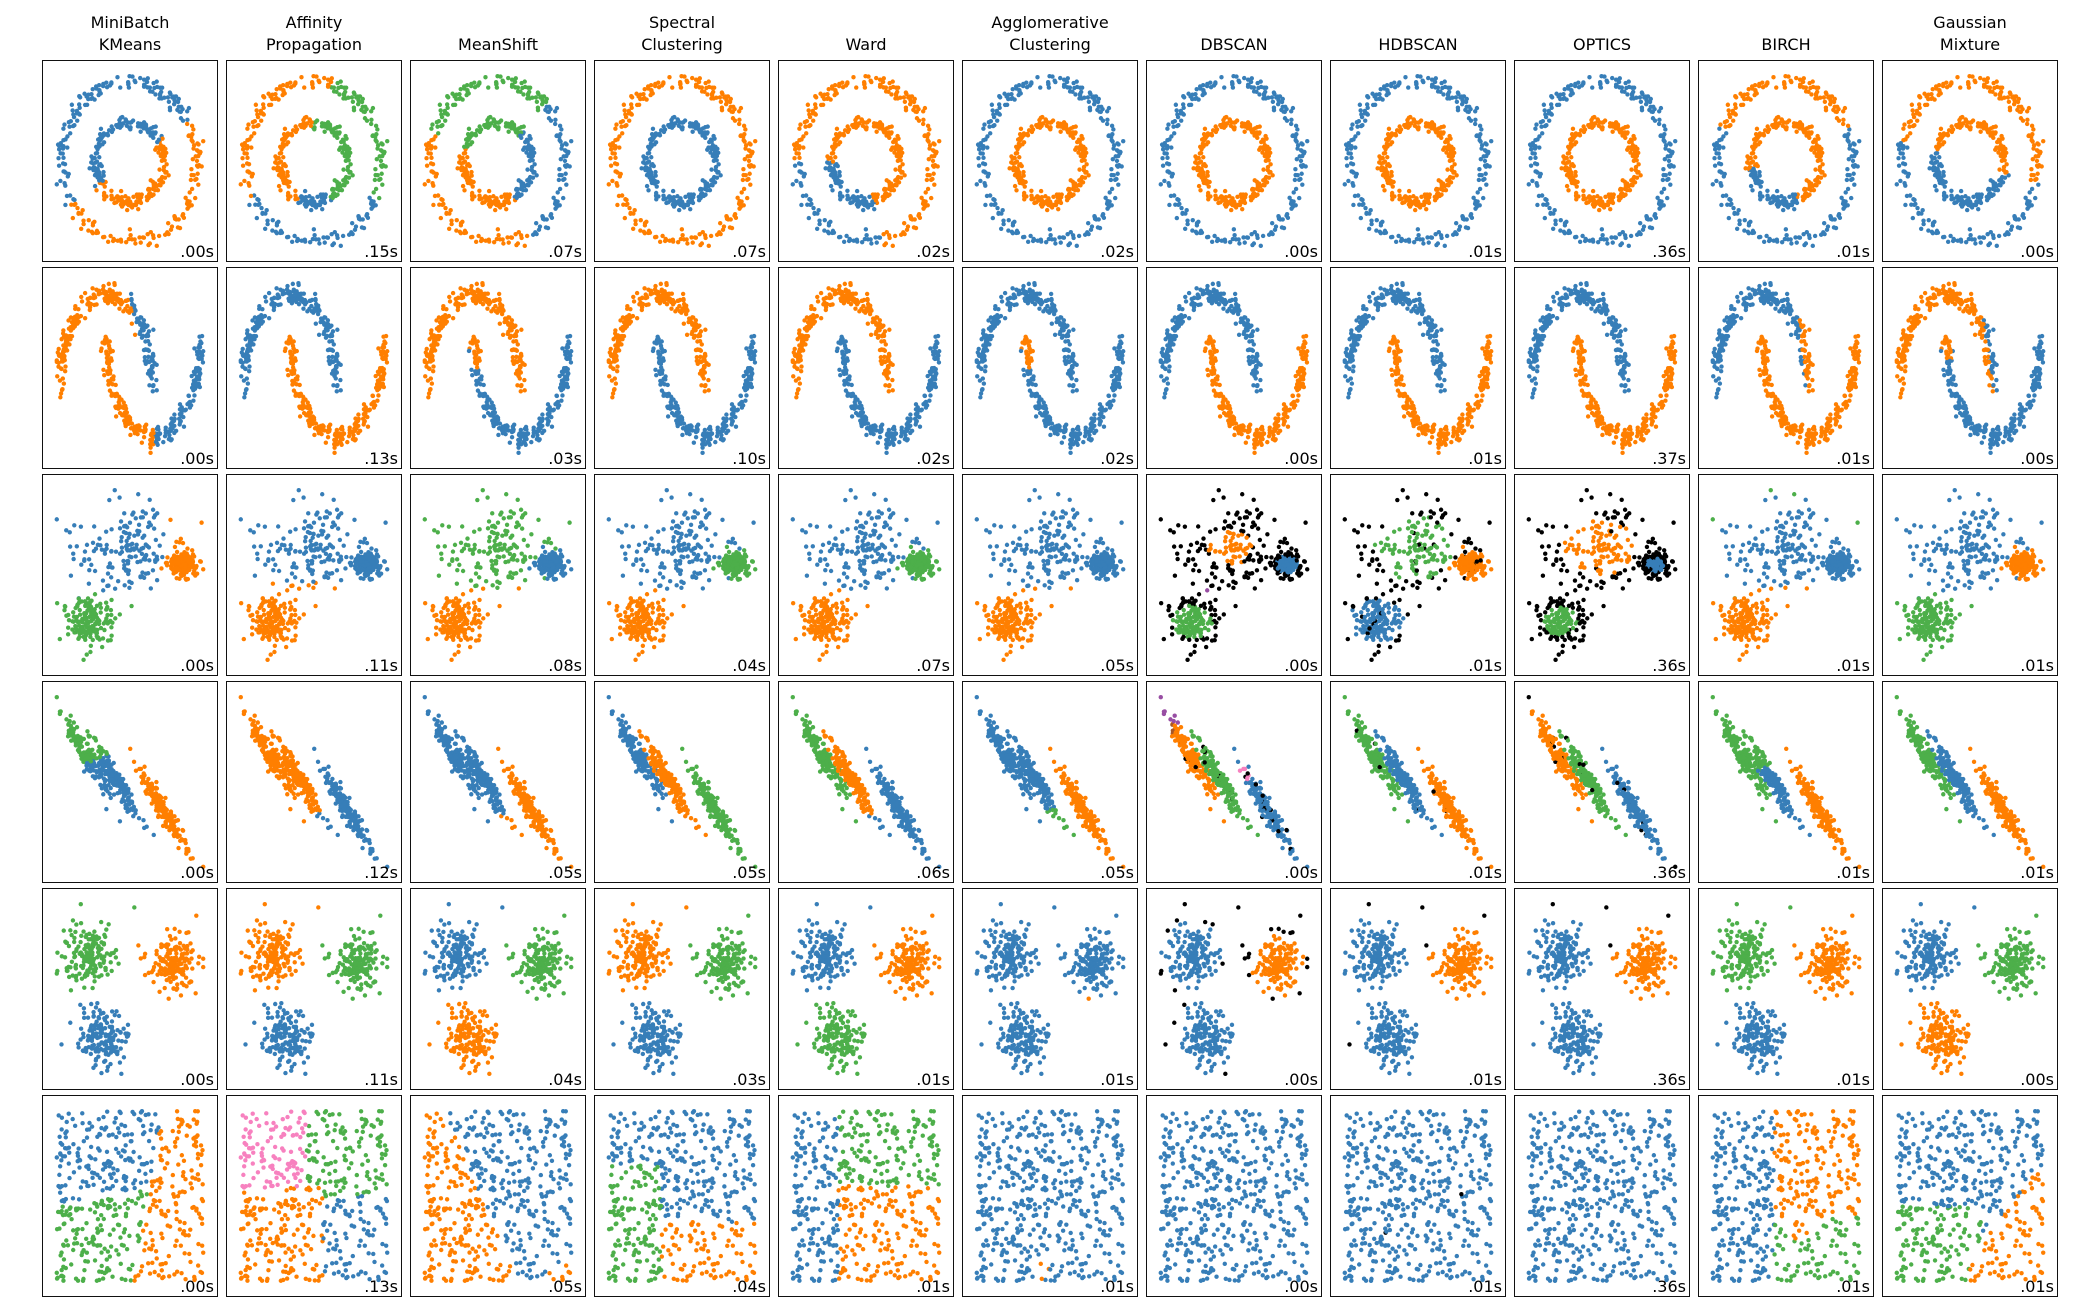 Image resolution: width=2100 pixels, height=1300 pixels. What do you see at coordinates (1418, 44) in the screenshot?
I see `column-title-line: HDBSCAN` at bounding box center [1418, 44].